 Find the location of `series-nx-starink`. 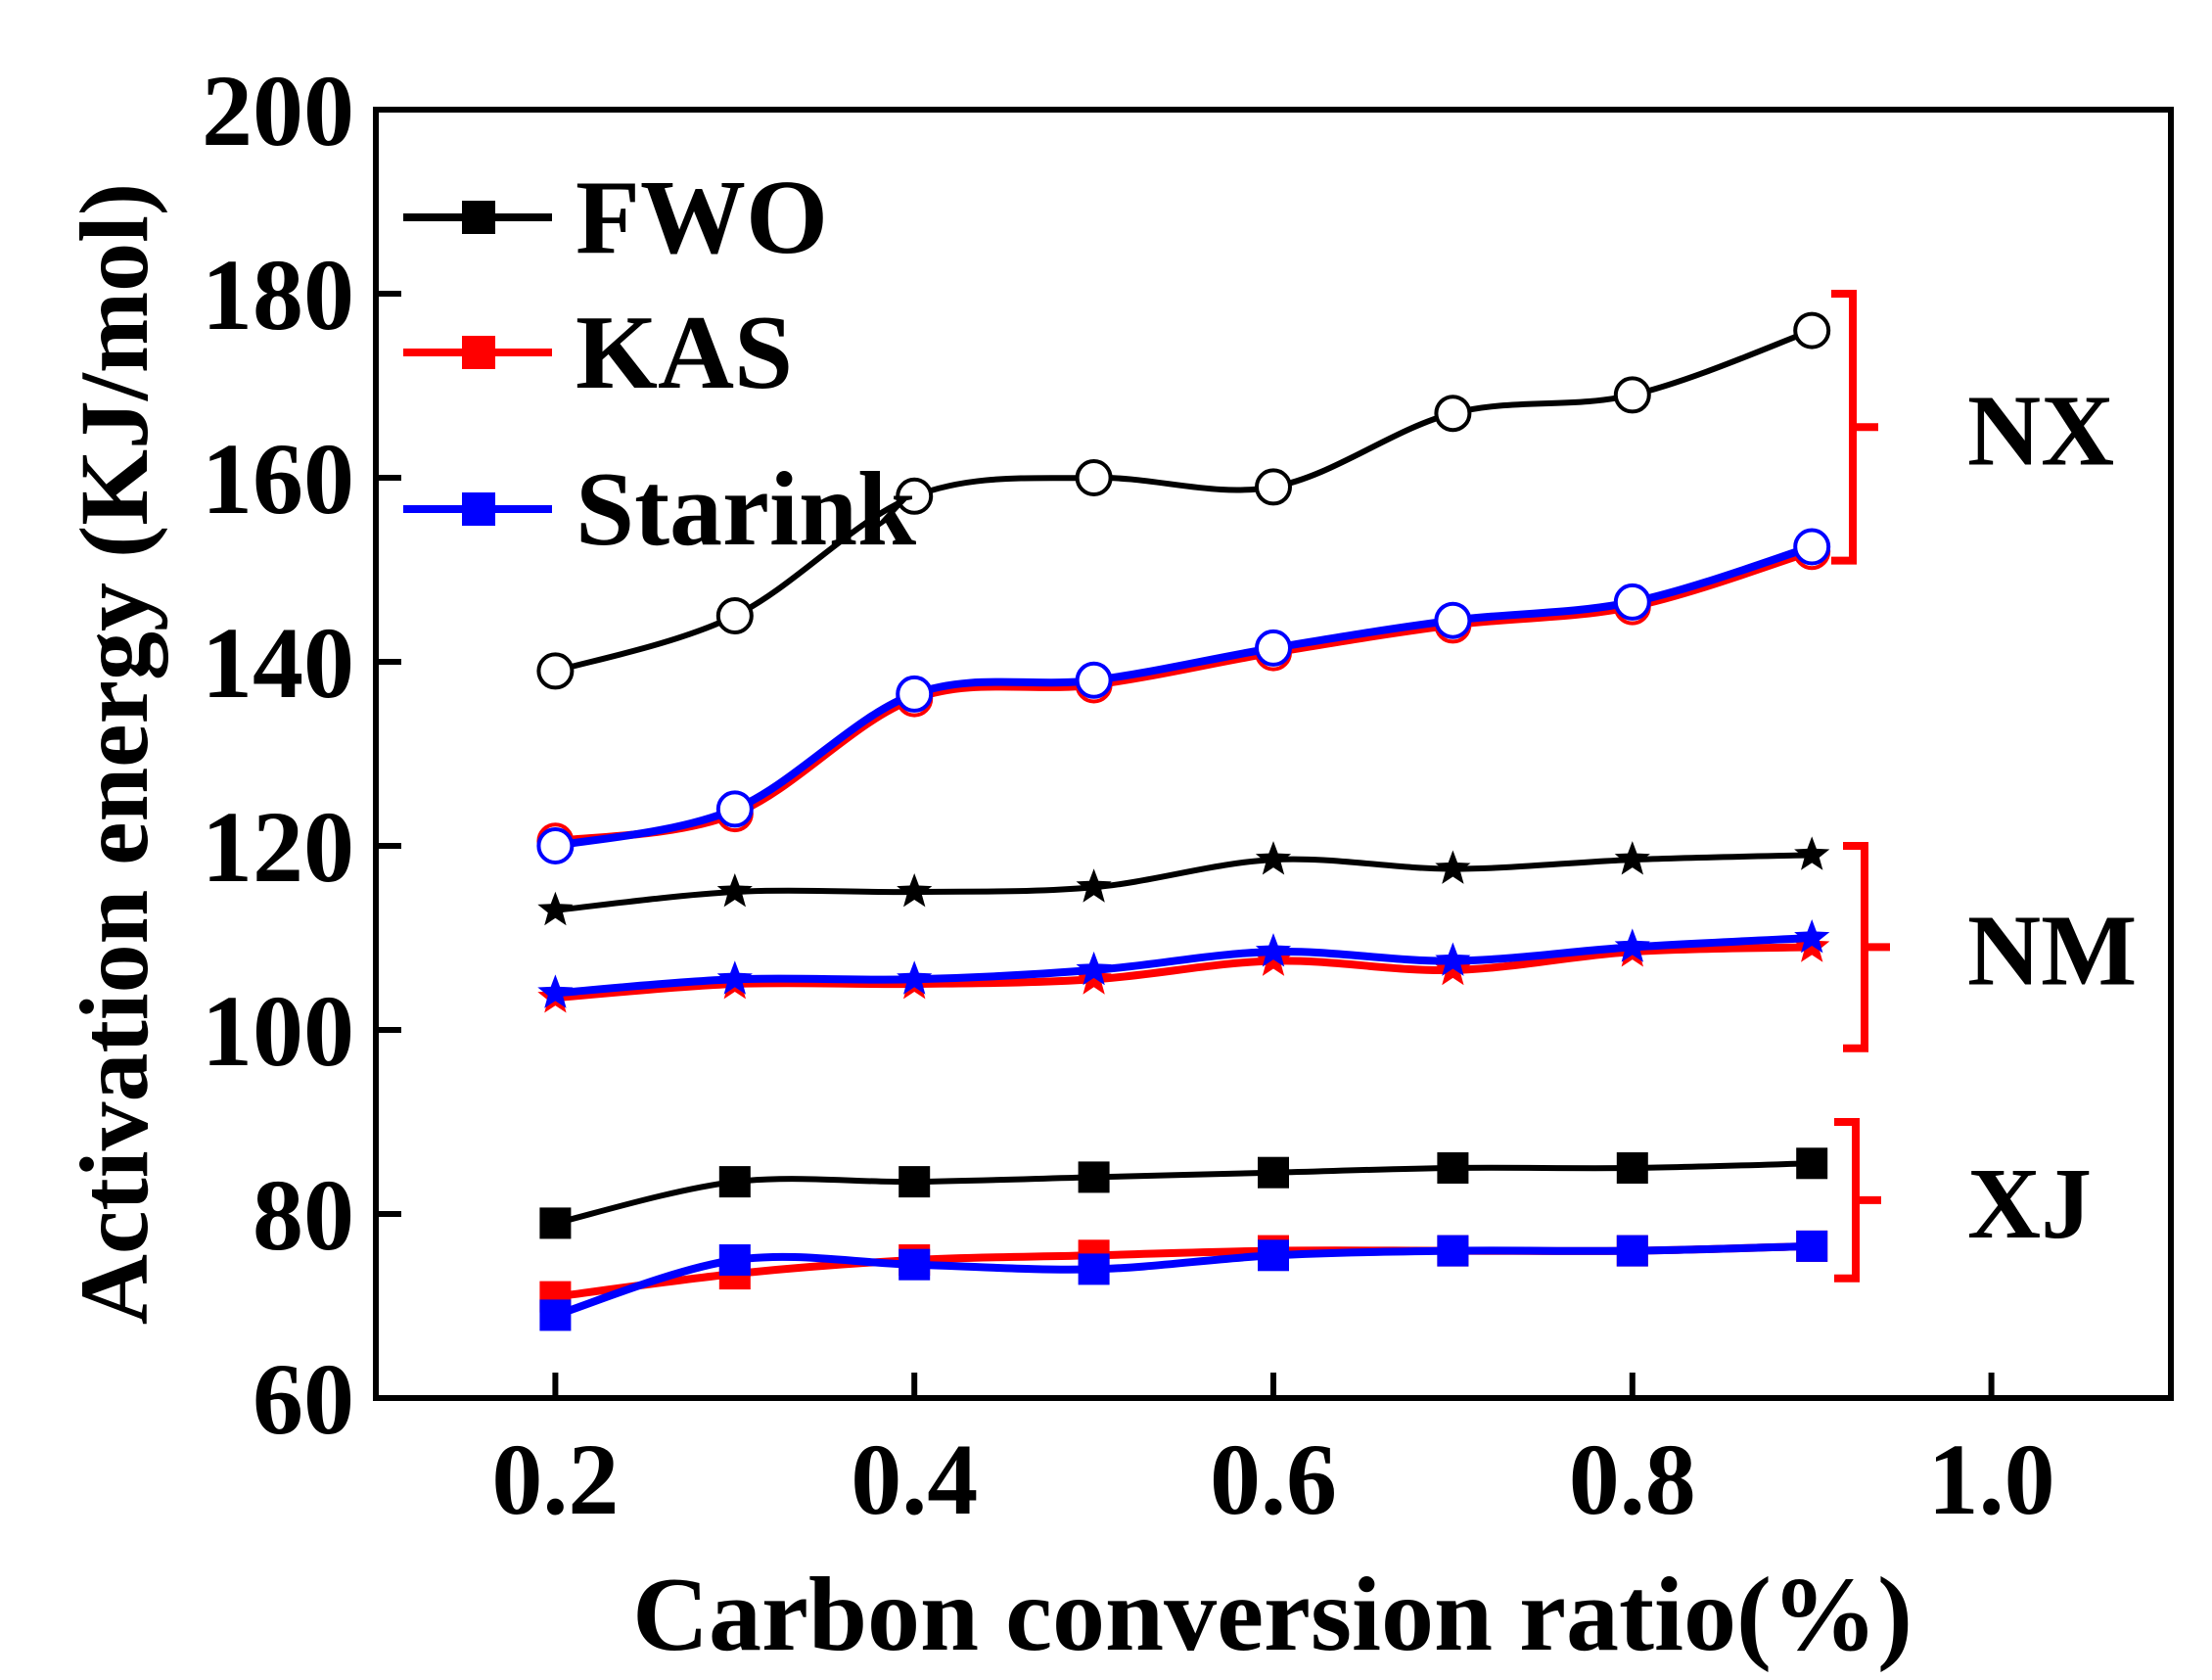

series-nx-starink is located at coordinates (1183, 696).